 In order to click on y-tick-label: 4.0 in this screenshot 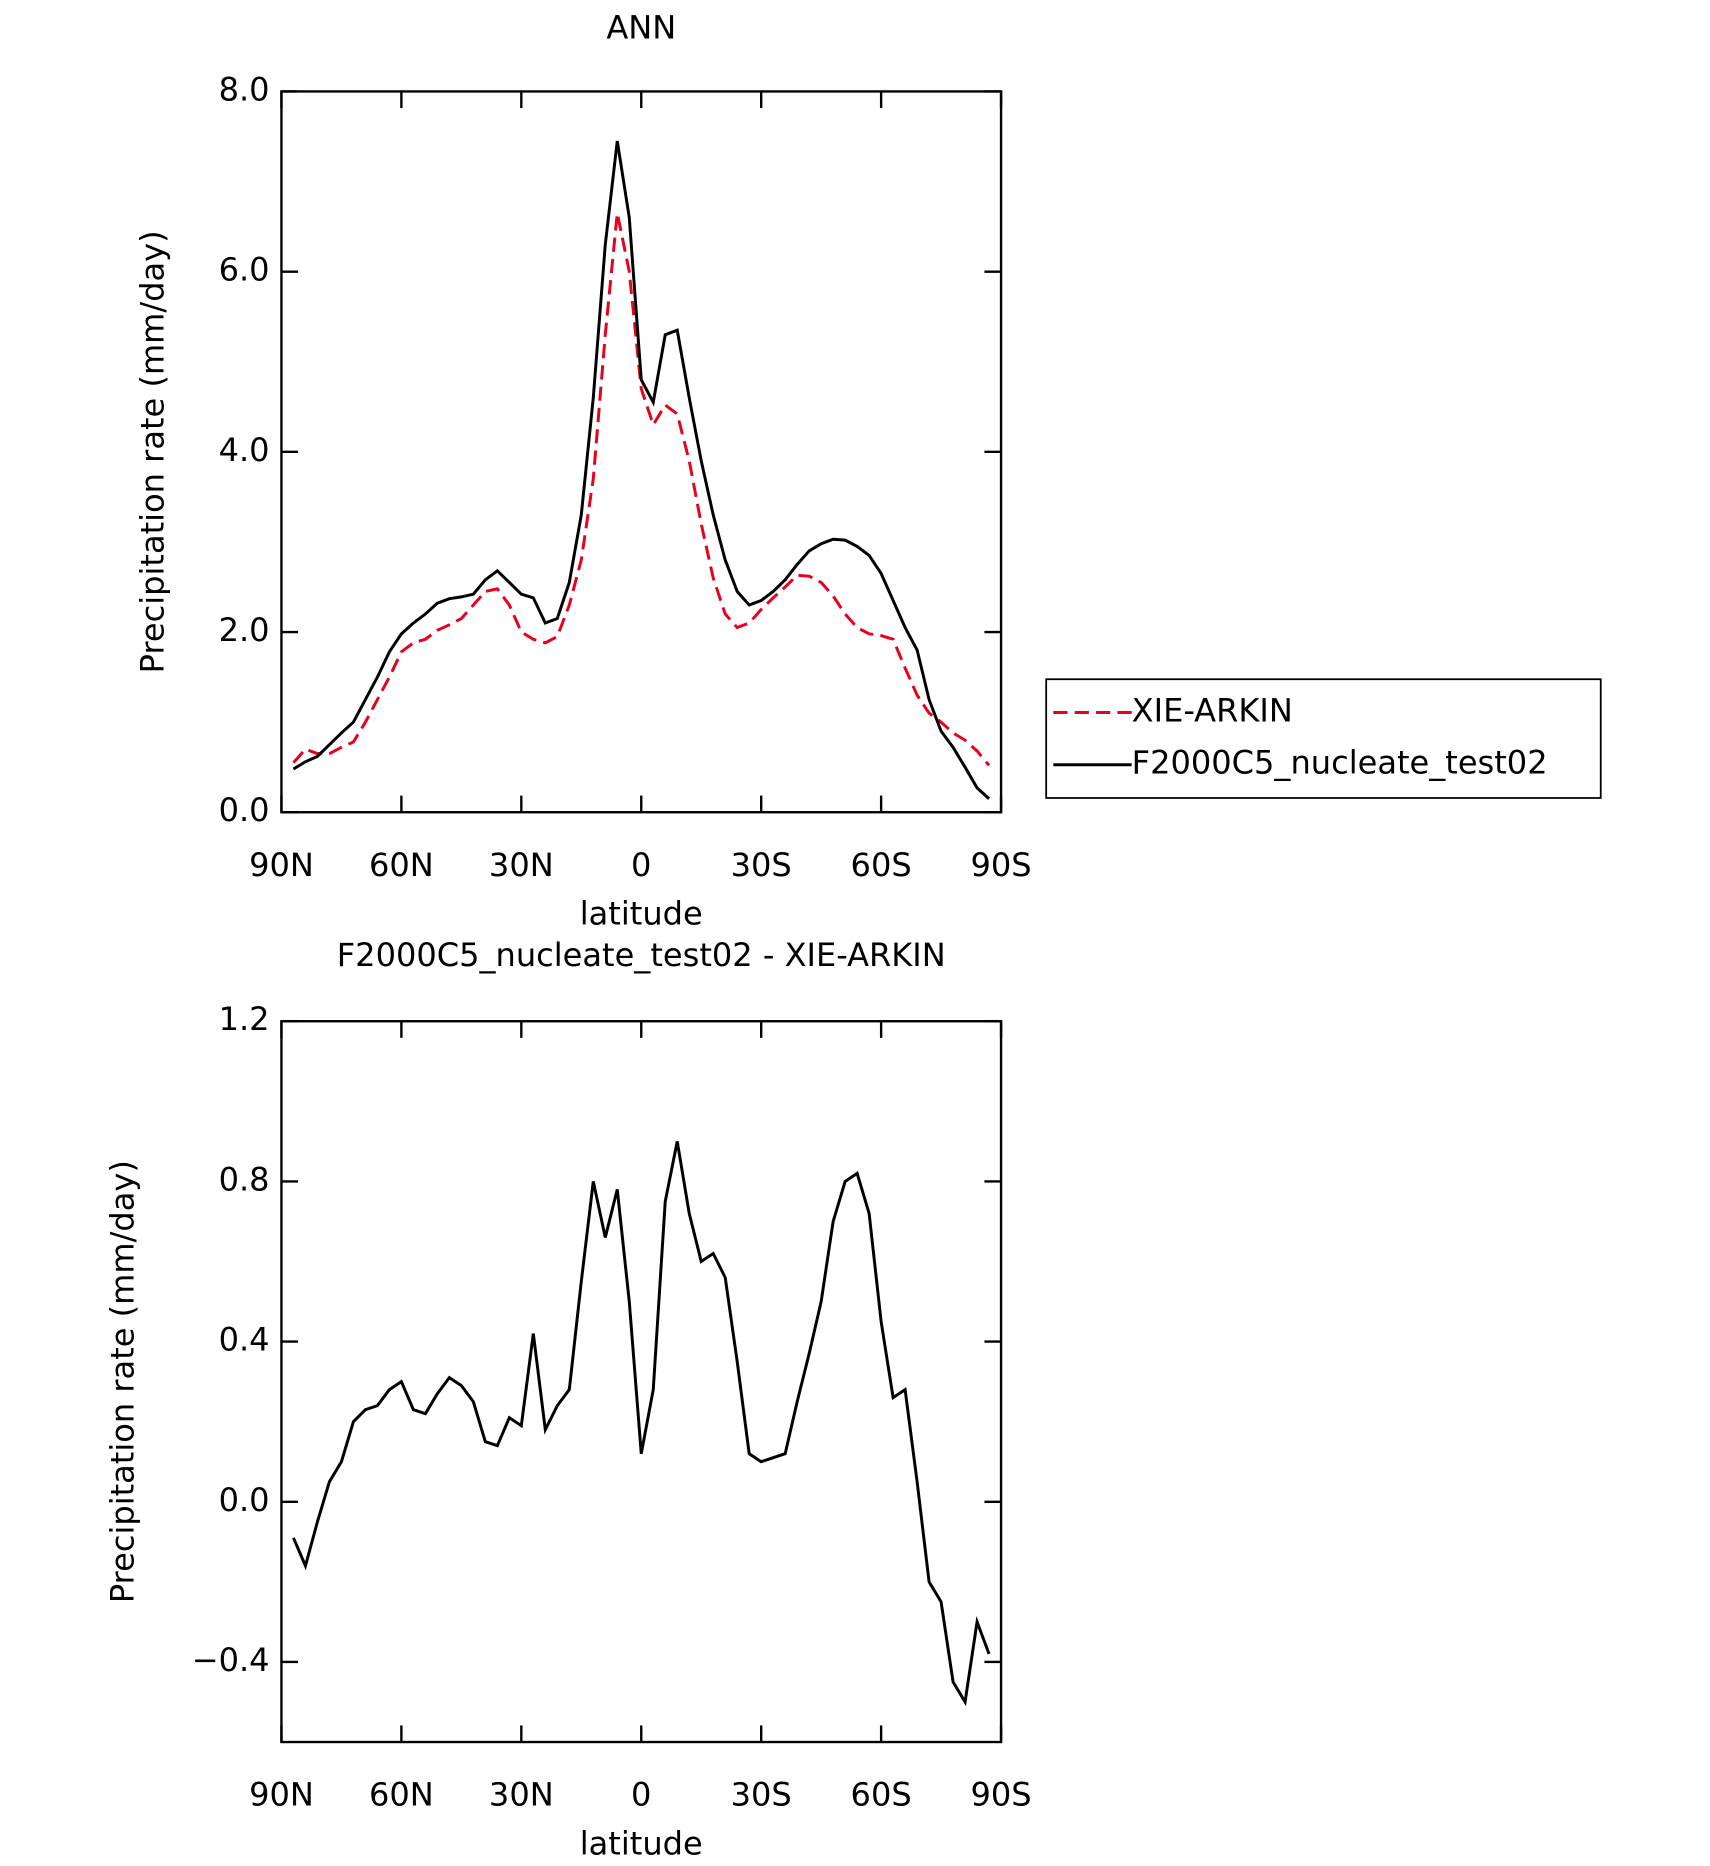, I will do `click(244, 450)`.